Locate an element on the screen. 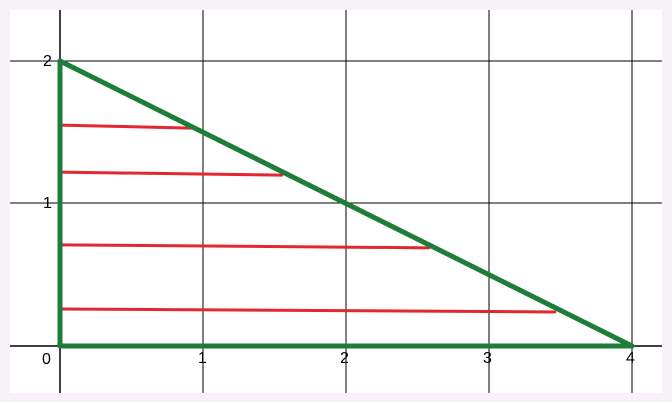  x-tick-label-3: 3 is located at coordinates (487, 358).